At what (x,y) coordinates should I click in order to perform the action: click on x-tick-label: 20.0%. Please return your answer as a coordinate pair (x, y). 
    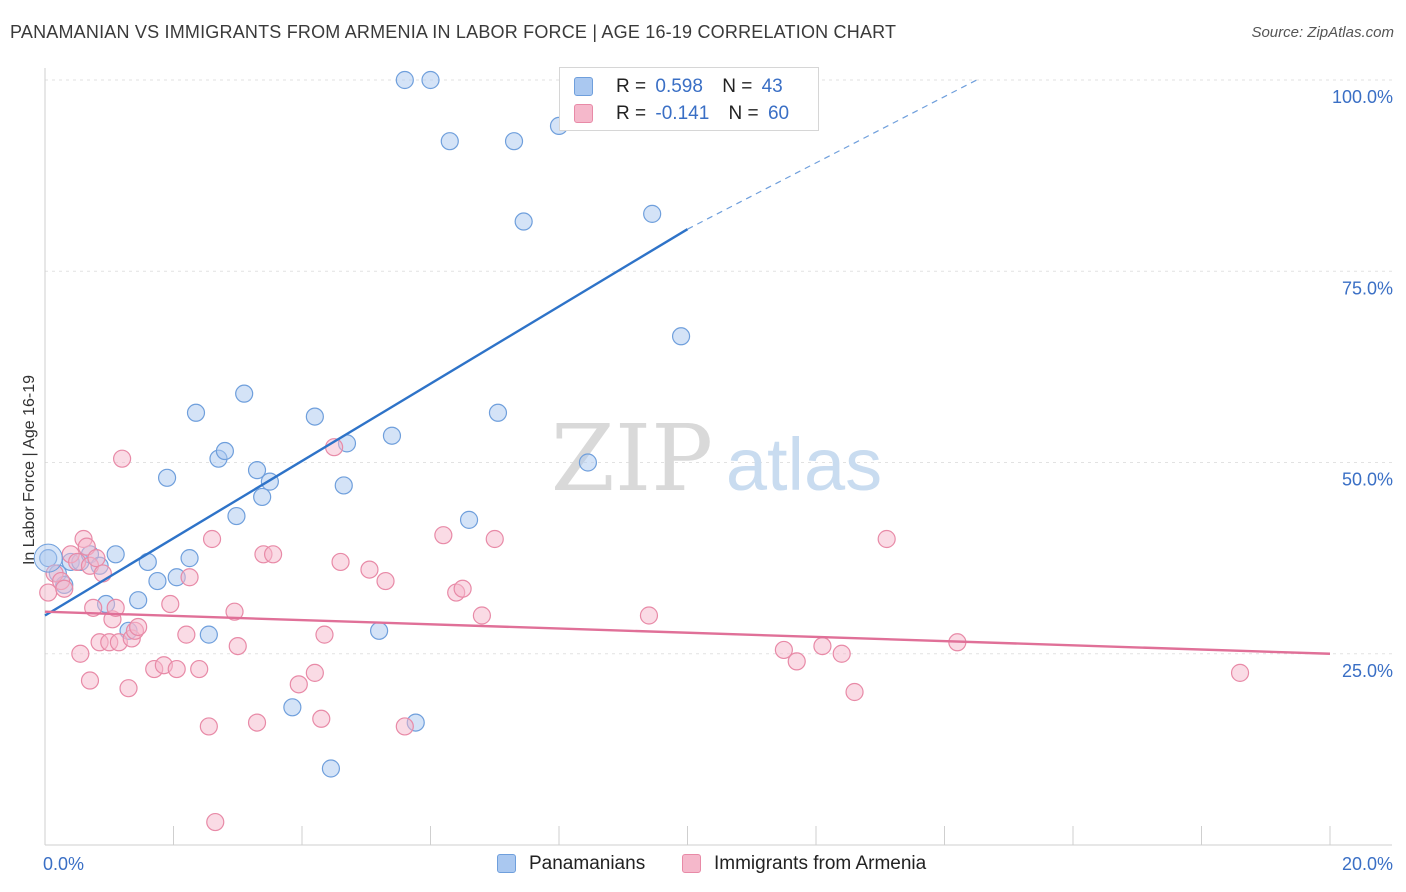
    Looking at the image, I should click on (1367, 864).